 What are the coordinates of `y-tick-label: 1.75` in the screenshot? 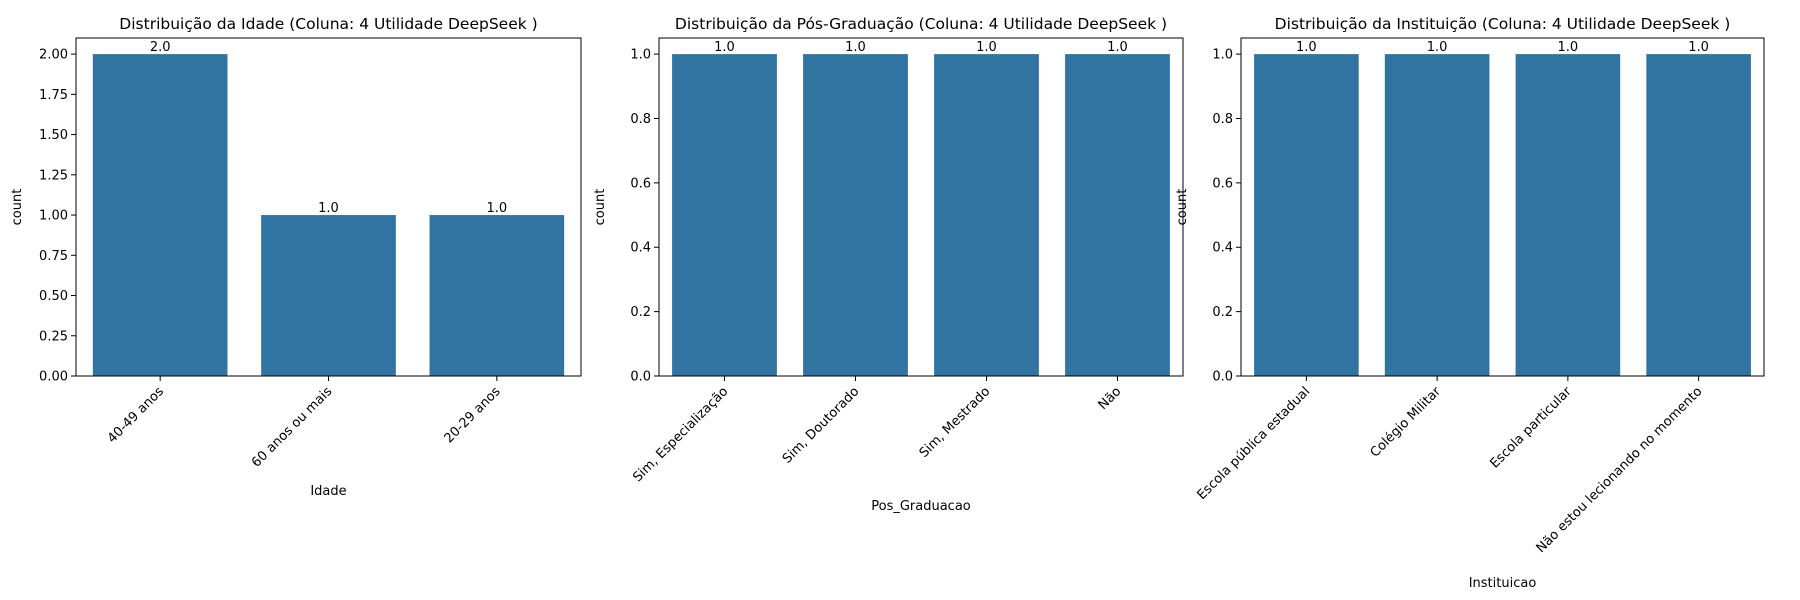 It's located at (53, 95).